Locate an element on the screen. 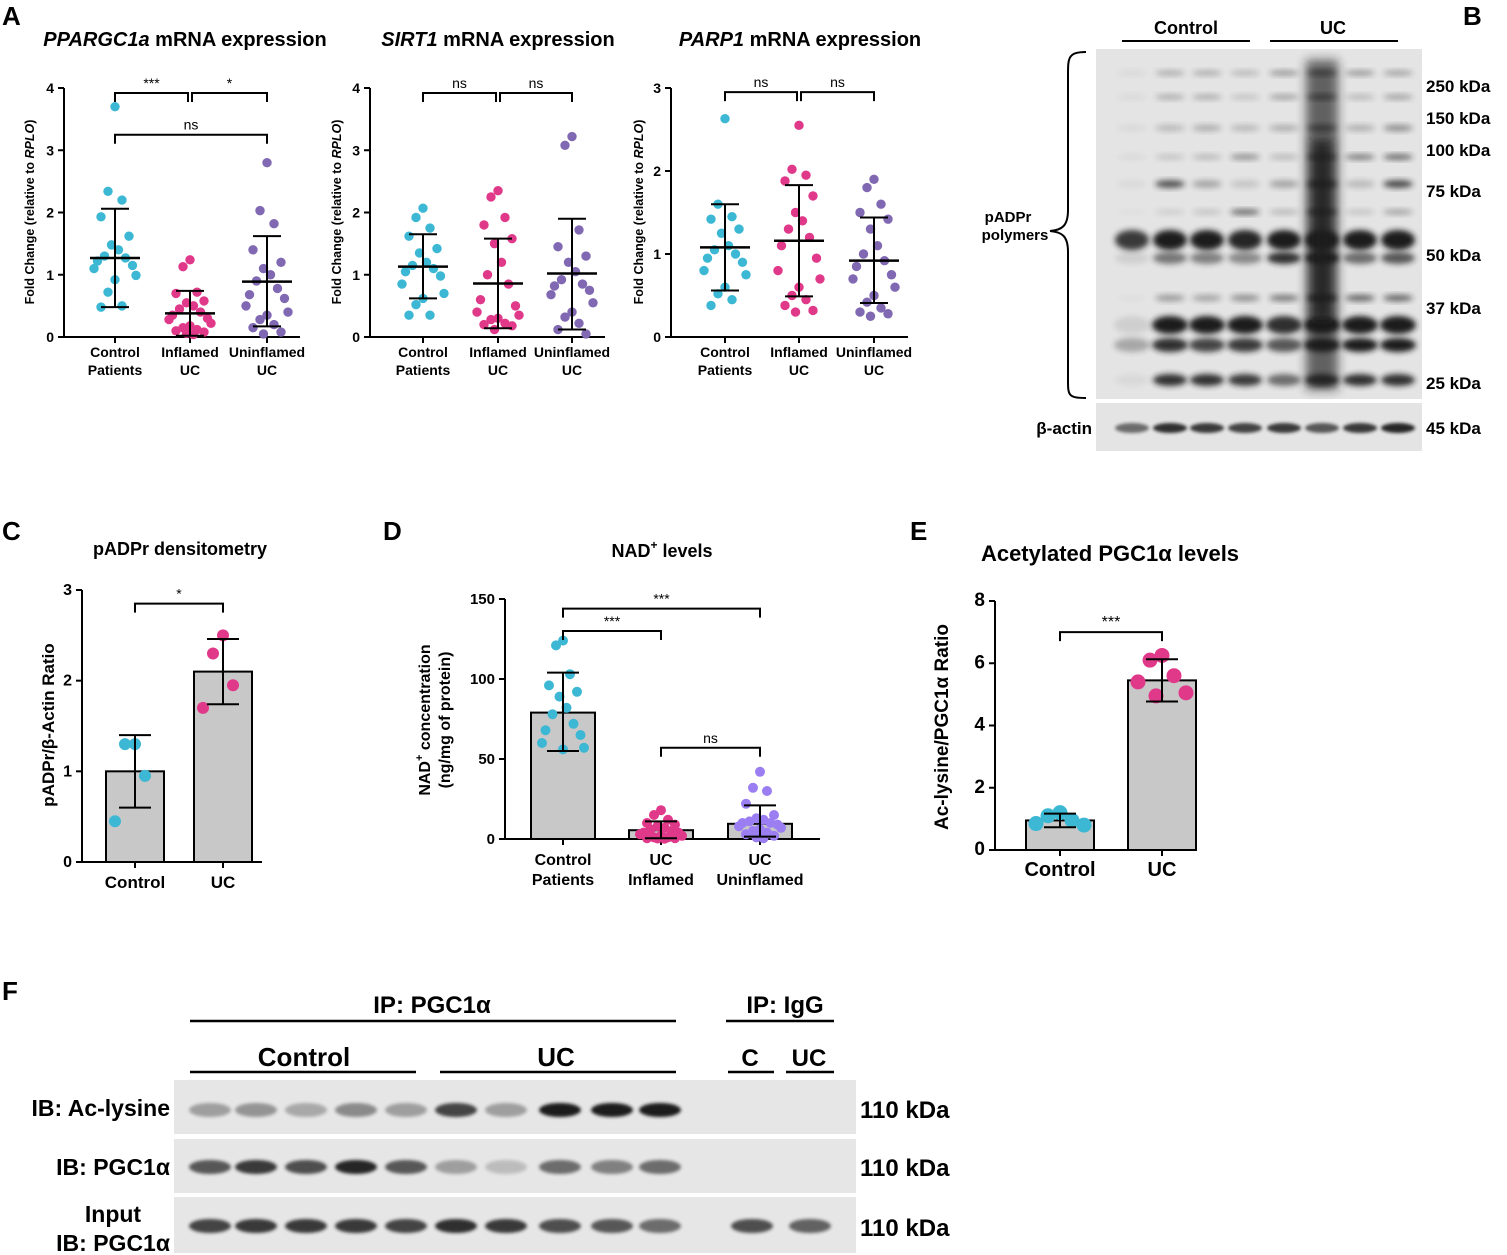 Image resolution: width=1507 pixels, height=1255 pixels. chart-d-ylabel-line2: (ng/mg of protein) is located at coordinates (445, 720).